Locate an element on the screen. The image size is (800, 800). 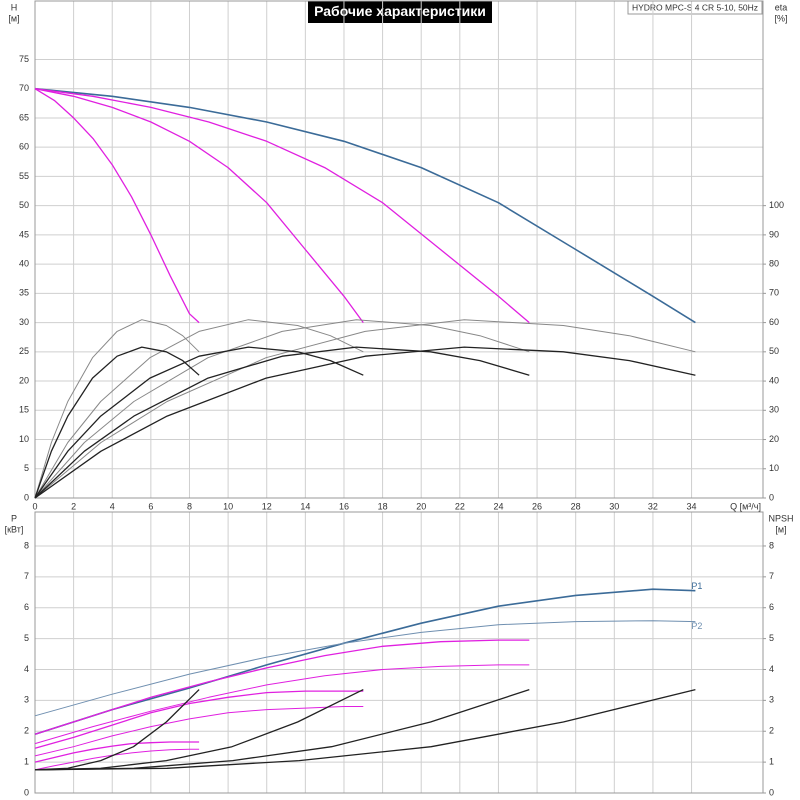
x-tick-label: 26 is located at coordinates (537, 506).